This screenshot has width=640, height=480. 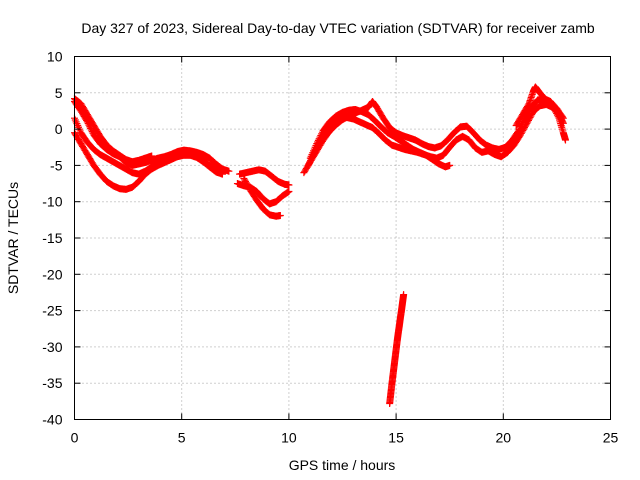 What do you see at coordinates (55, 57) in the screenshot?
I see `y-tick-label: 10` at bounding box center [55, 57].